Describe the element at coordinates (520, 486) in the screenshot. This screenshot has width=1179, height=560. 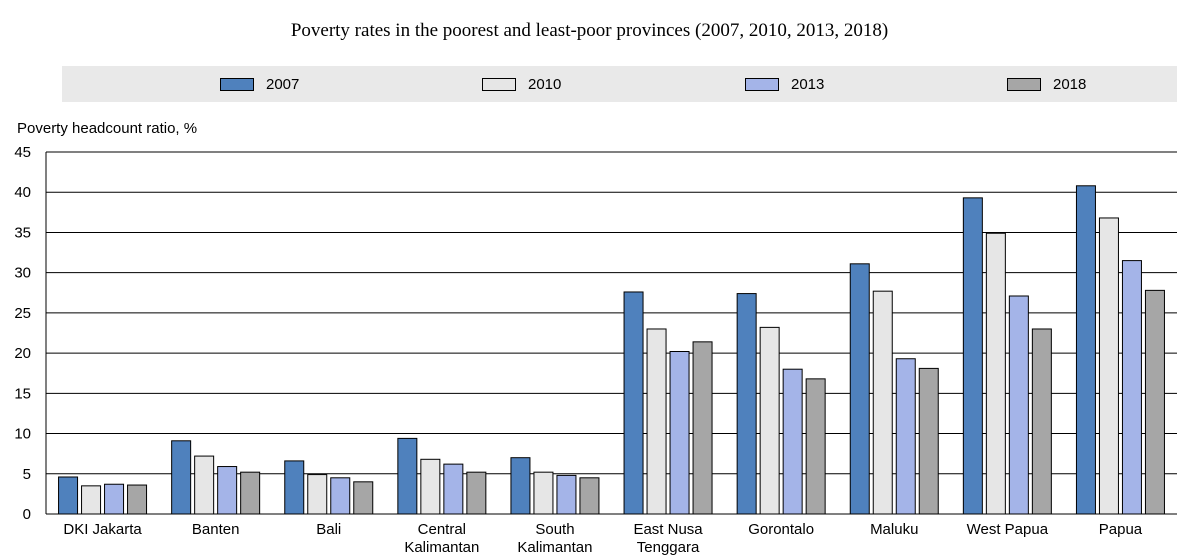
I see `bar-south-kalimantan-2007` at that location.